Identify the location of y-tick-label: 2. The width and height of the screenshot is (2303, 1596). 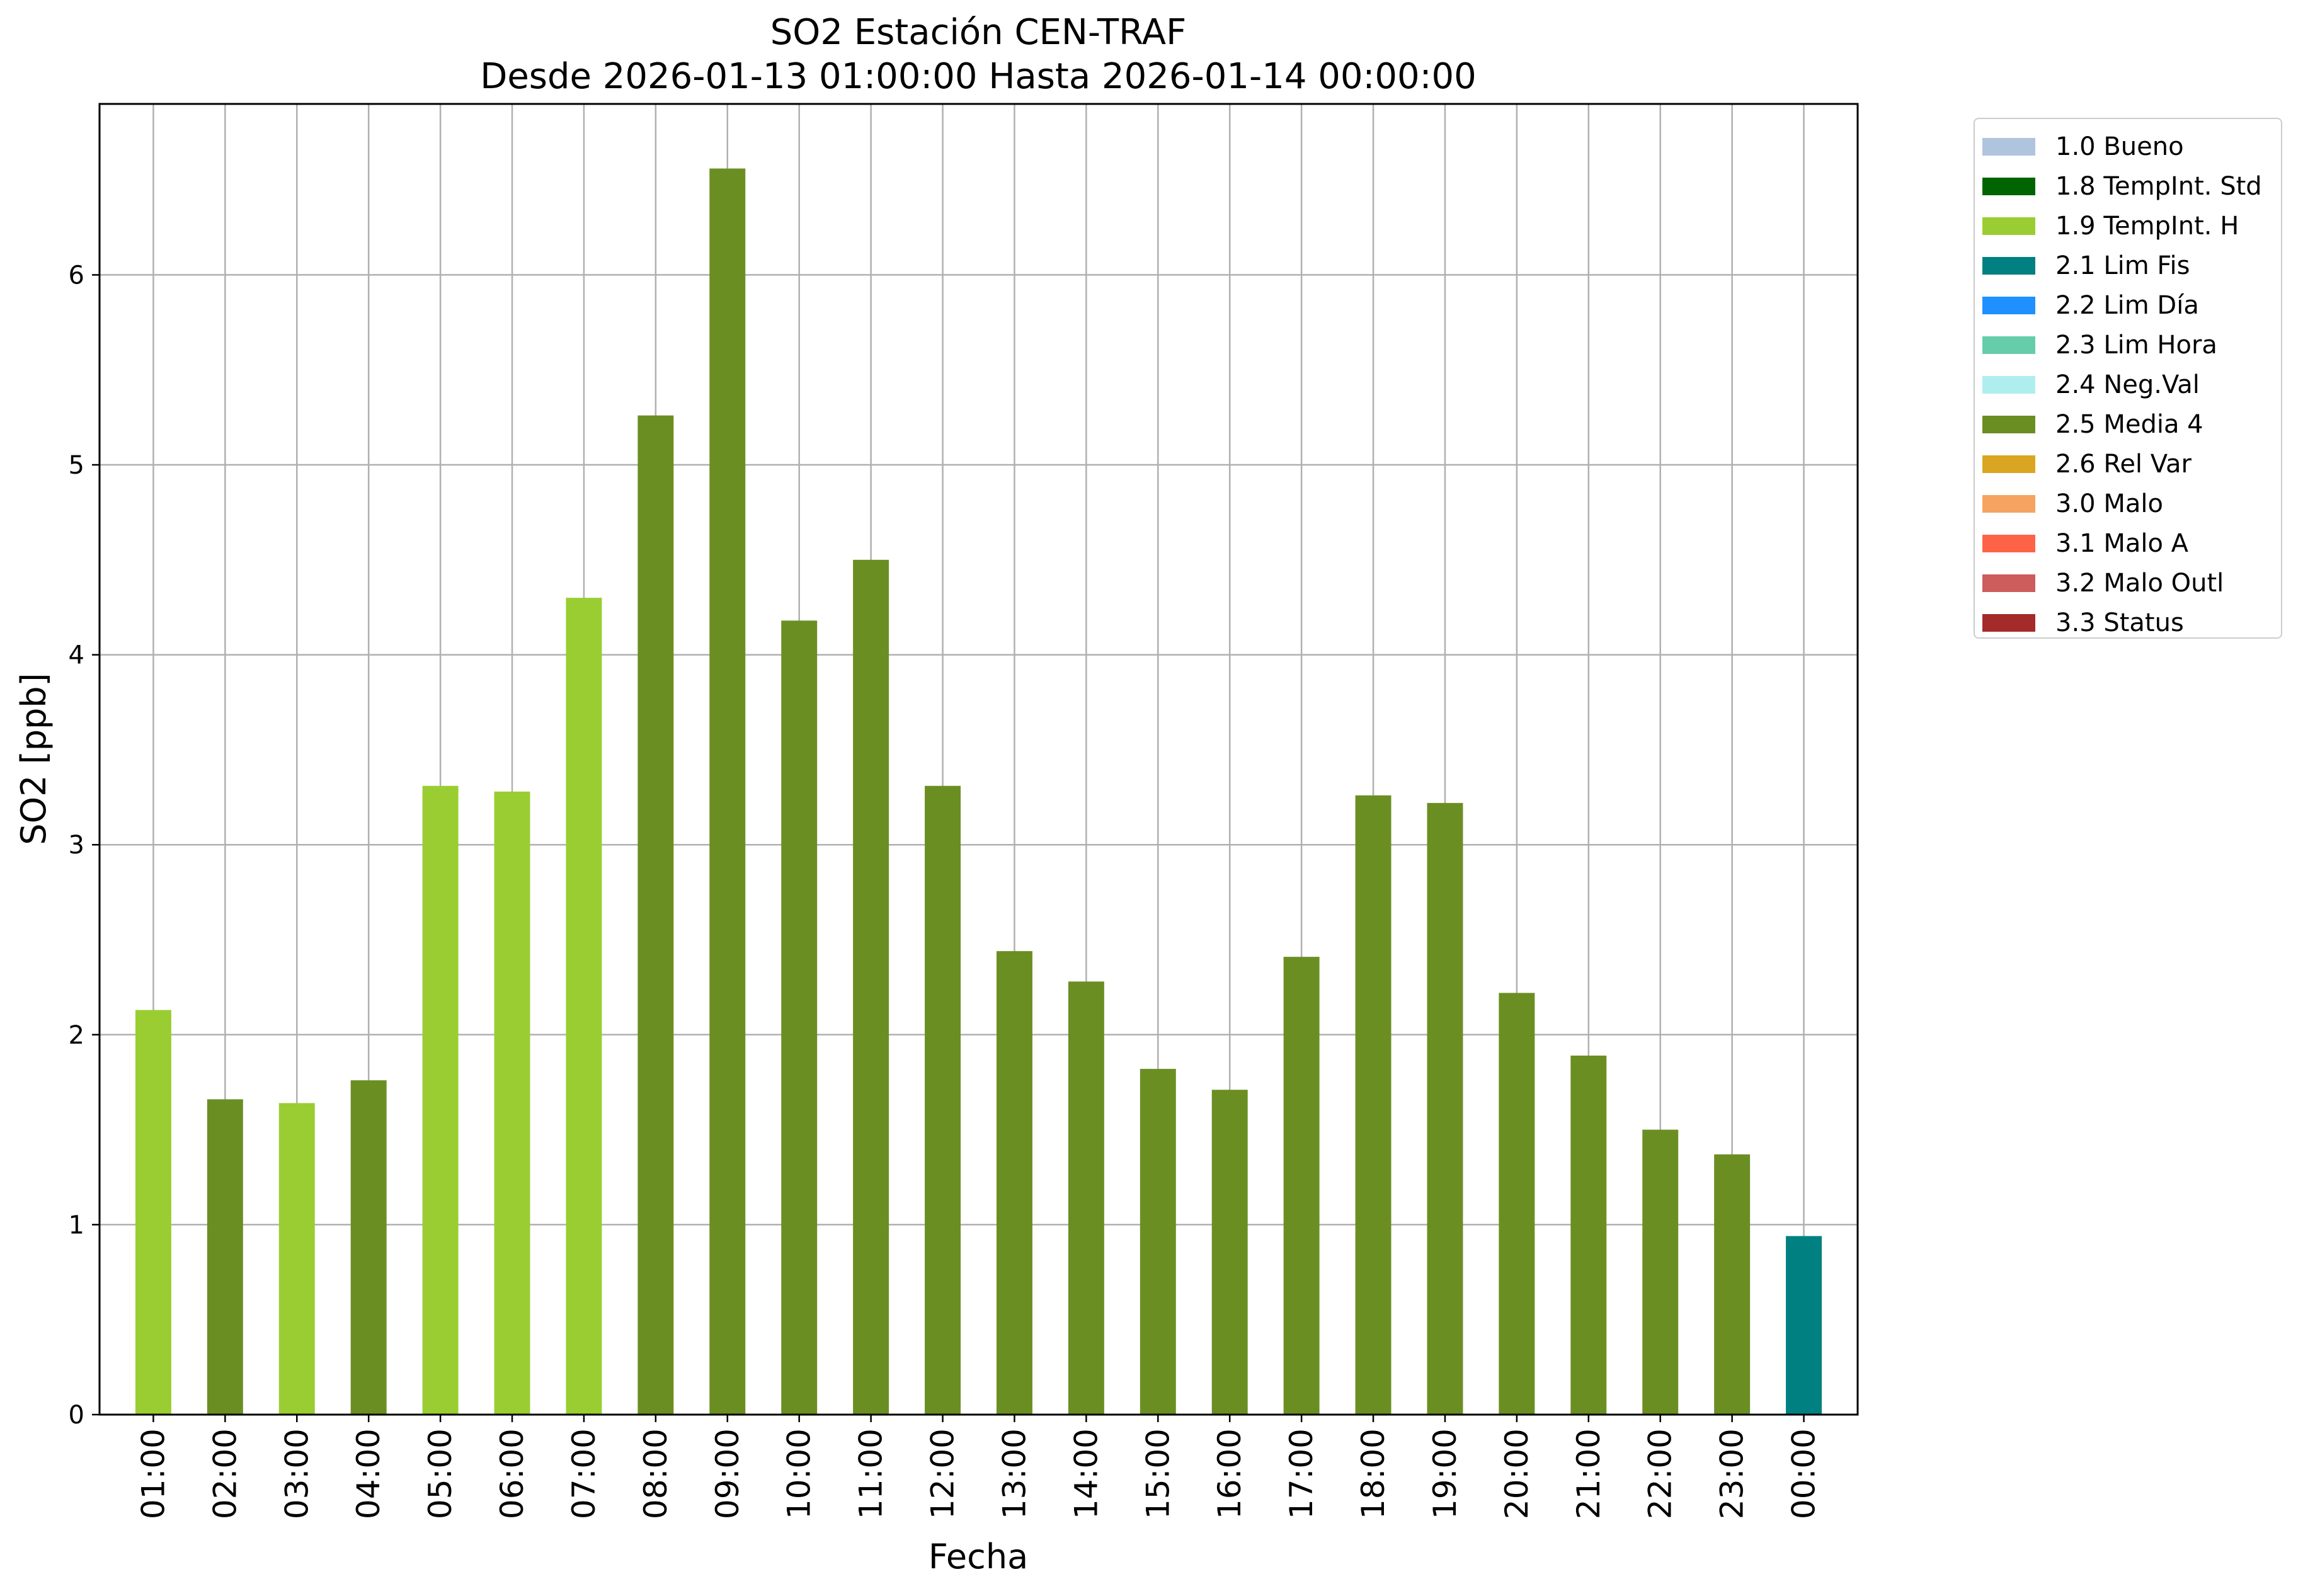
(77, 1035).